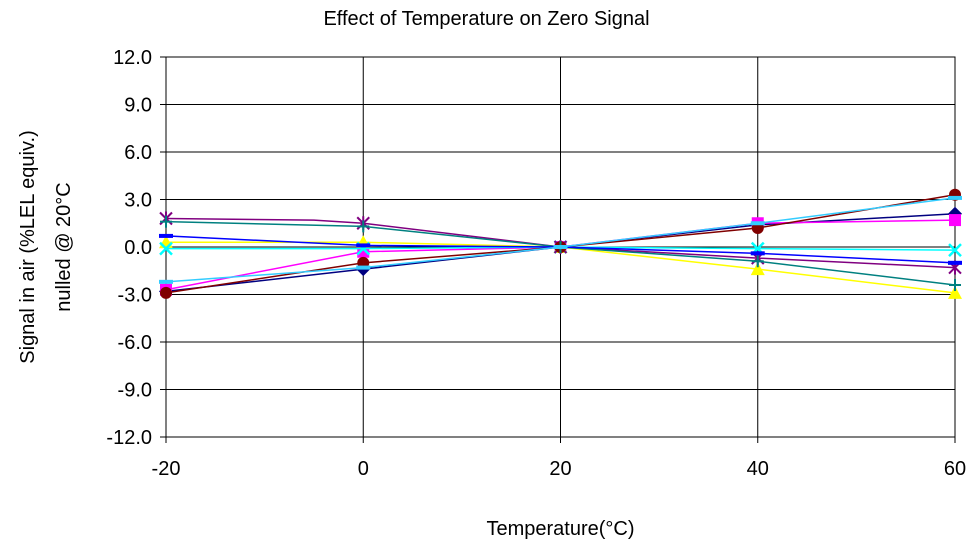 The height and width of the screenshot is (547, 973). I want to click on x-axis-label: Temperature(°C), so click(560, 529).